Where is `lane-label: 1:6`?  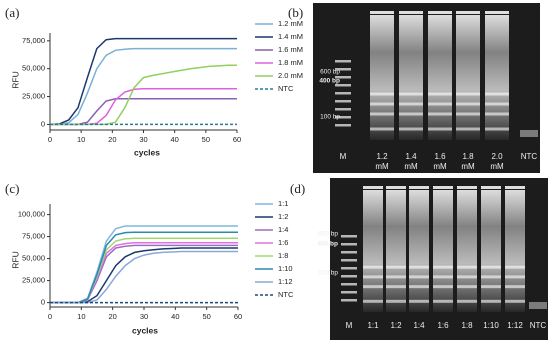
lane-label: 1:6 is located at coordinates (443, 325).